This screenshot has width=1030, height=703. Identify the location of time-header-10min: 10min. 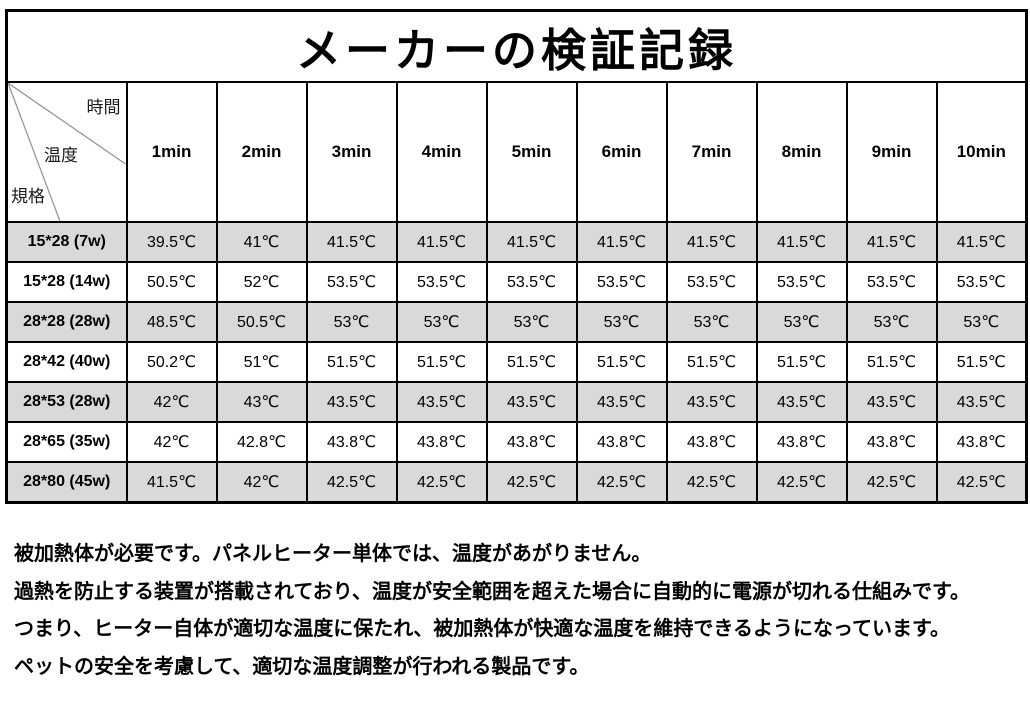
(981, 152).